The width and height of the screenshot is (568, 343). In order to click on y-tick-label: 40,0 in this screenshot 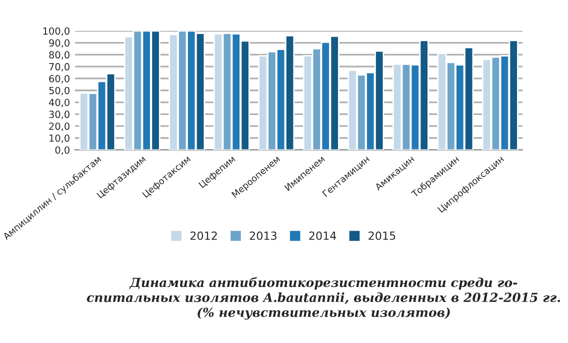, I will do `click(59, 103)`.